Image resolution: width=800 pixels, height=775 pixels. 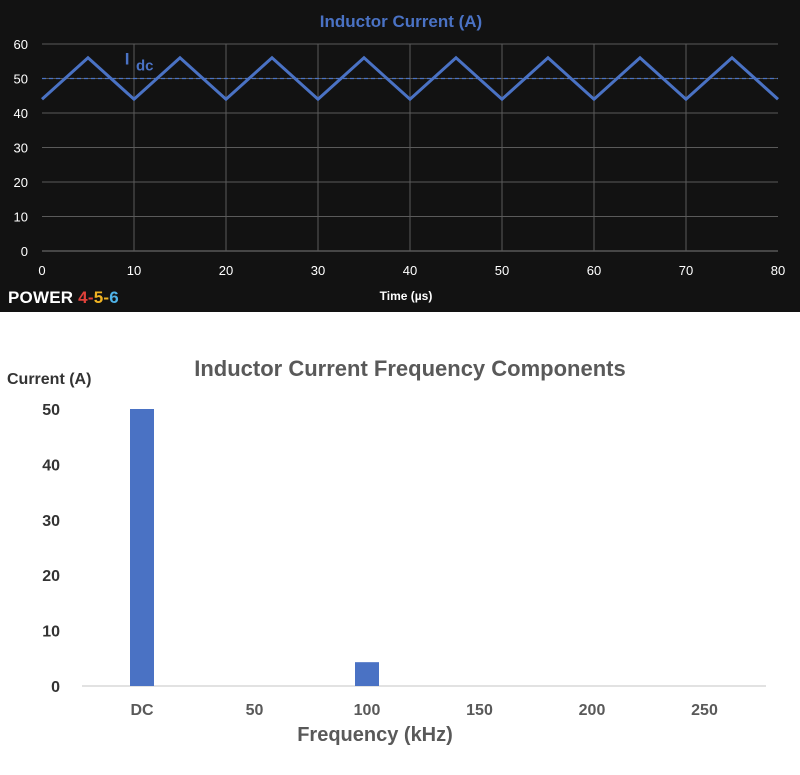 I want to click on x-tick-label: 150, so click(x=479, y=710).